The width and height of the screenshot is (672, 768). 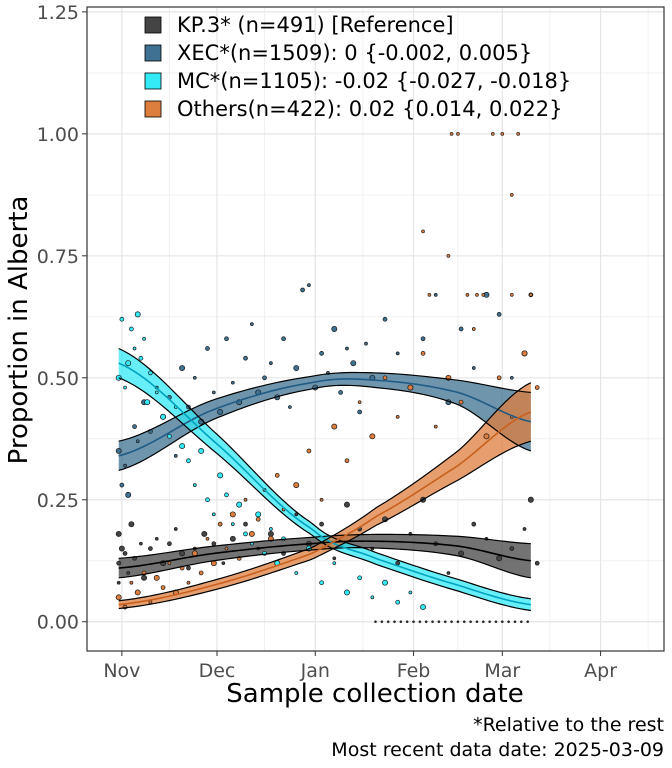 What do you see at coordinates (315, 25) in the screenshot?
I see `legend-label: KP.3* (n=491) [Reference]` at bounding box center [315, 25].